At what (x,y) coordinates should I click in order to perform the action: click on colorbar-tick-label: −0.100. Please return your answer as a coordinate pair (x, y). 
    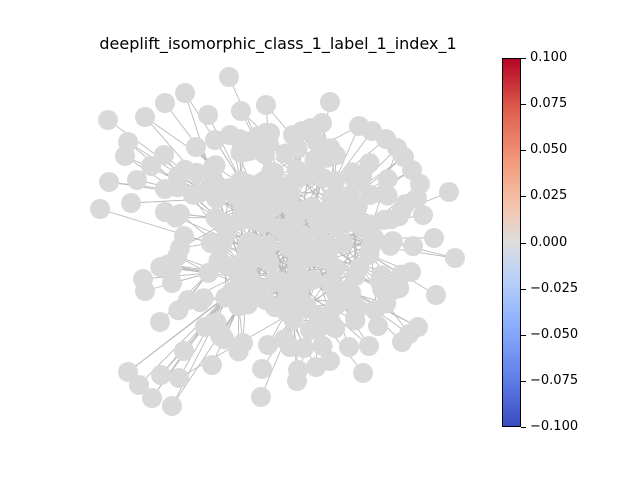
    Looking at the image, I should click on (554, 426).